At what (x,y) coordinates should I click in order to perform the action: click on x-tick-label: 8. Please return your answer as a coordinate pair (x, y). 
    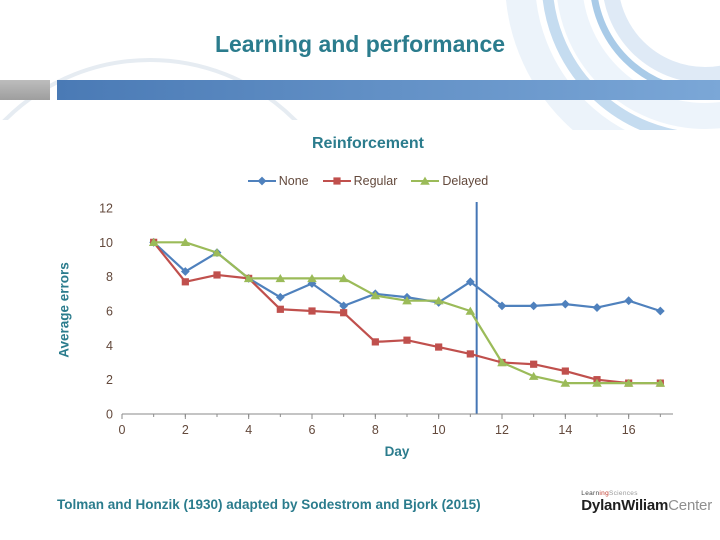
    Looking at the image, I should click on (375, 430).